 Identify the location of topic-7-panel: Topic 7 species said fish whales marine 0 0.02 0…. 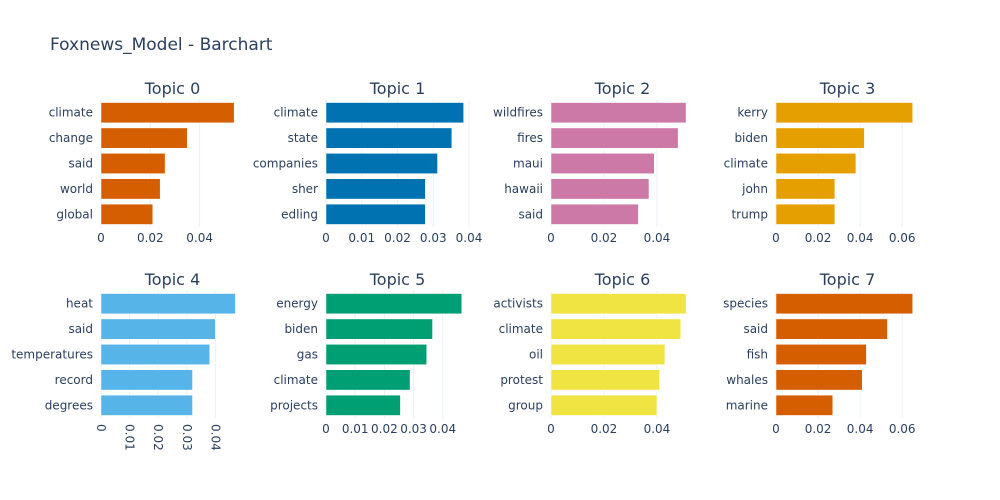
(819, 353).